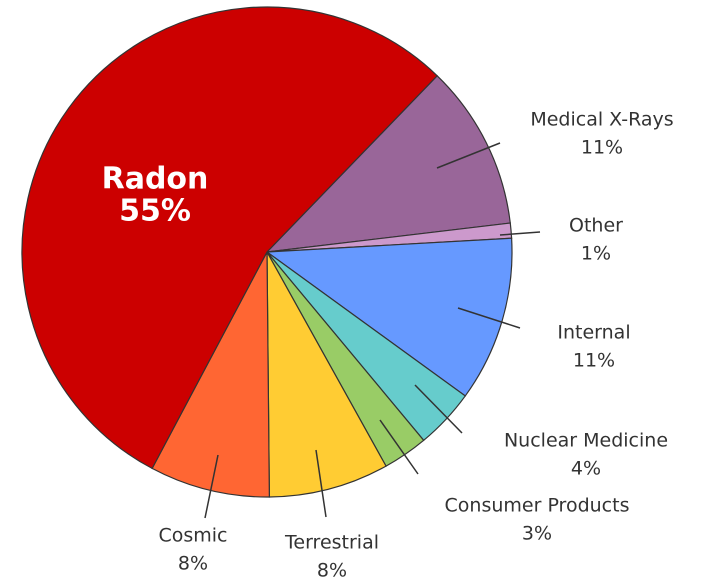  I want to click on slice-label: Internal, so click(593, 333).